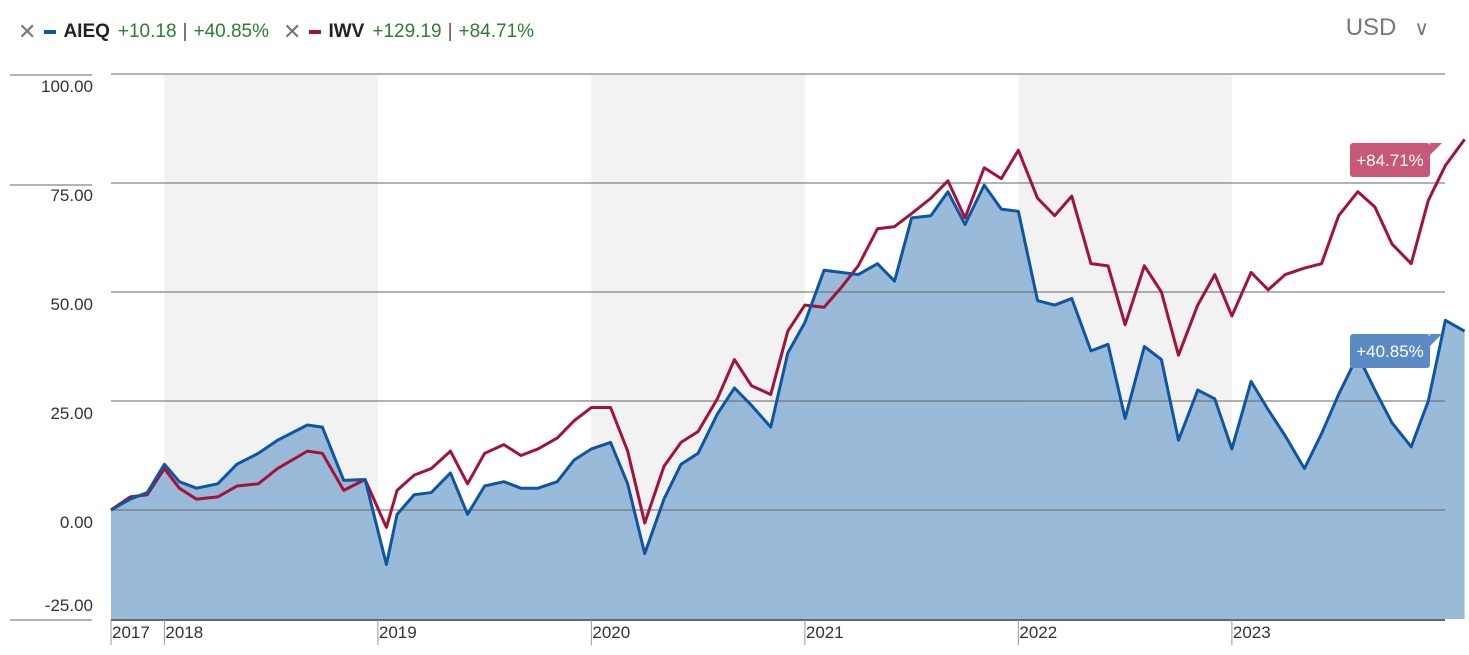 The height and width of the screenshot is (655, 1469). Describe the element at coordinates (1371, 27) in the screenshot. I see `currency-label: USD` at that location.